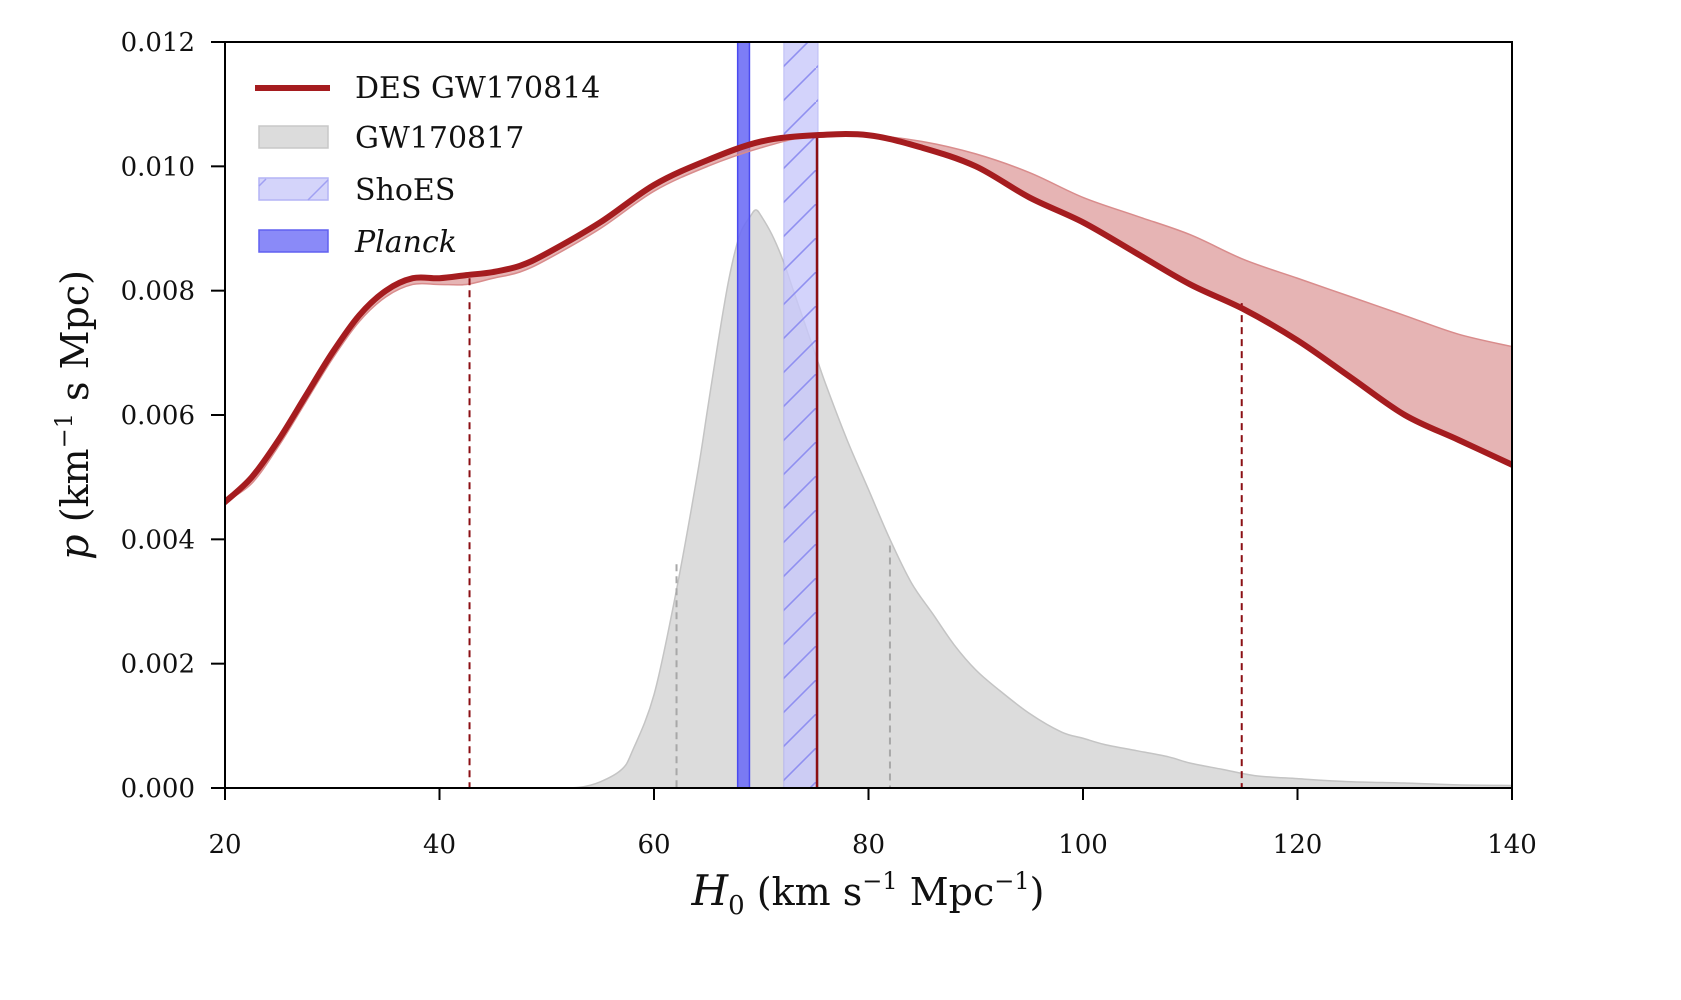 The image size is (1681, 1000). What do you see at coordinates (224, 845) in the screenshot?
I see `x-tick-label: 20` at bounding box center [224, 845].